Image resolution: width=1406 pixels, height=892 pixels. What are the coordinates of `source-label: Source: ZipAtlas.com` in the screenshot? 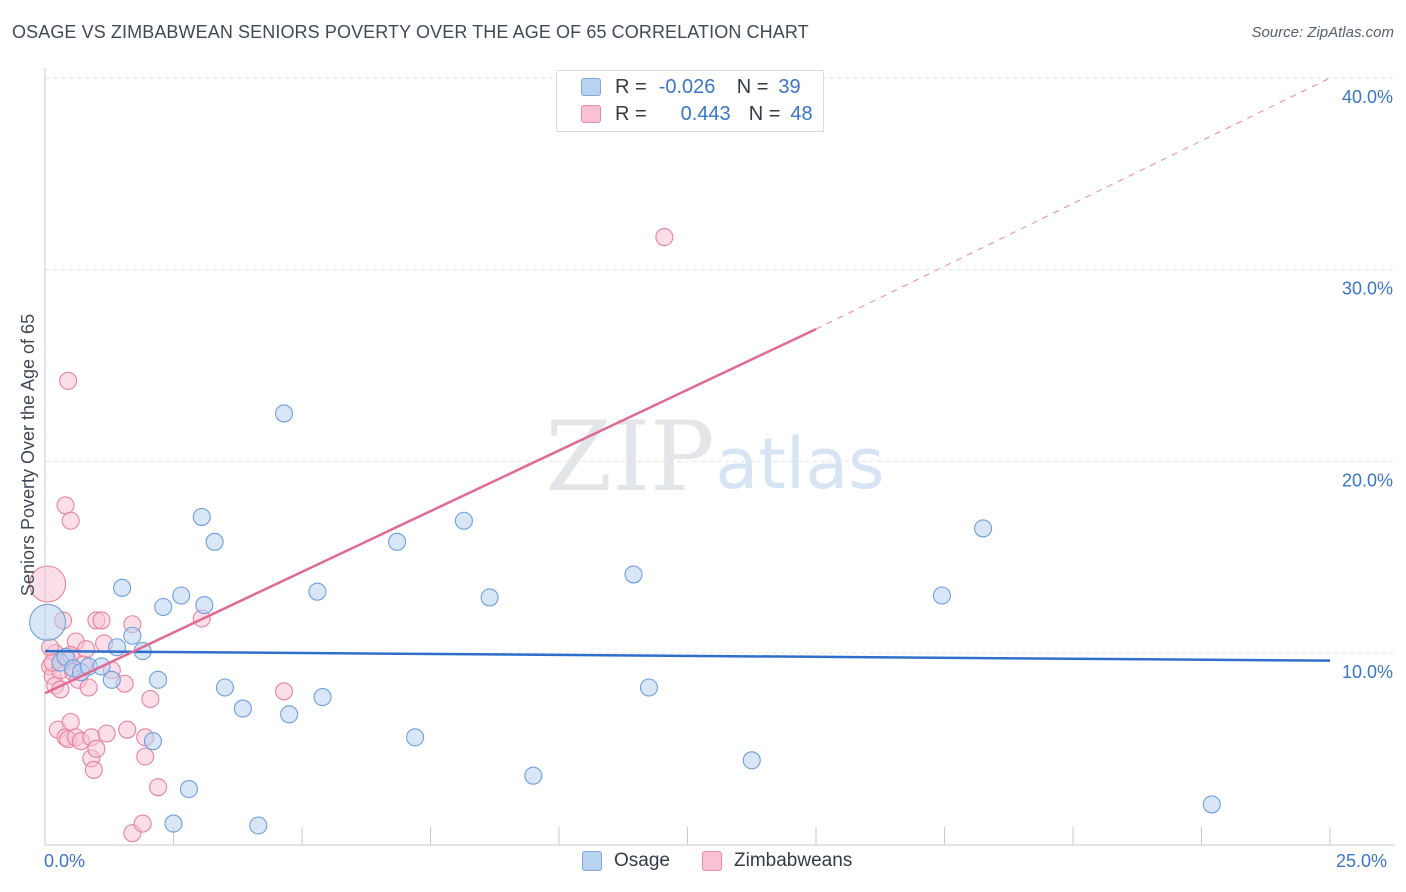 It's located at (1322, 32).